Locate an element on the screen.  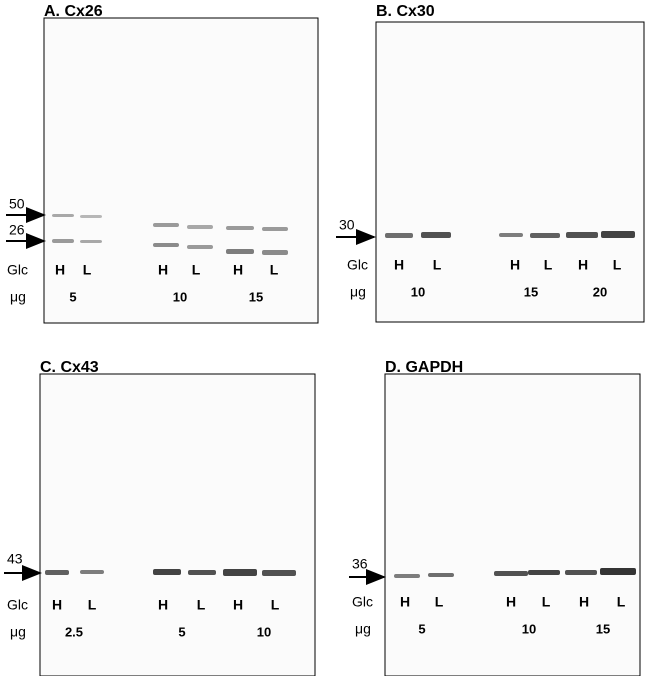
panel-title: A. Cx26 is located at coordinates (73, 11).